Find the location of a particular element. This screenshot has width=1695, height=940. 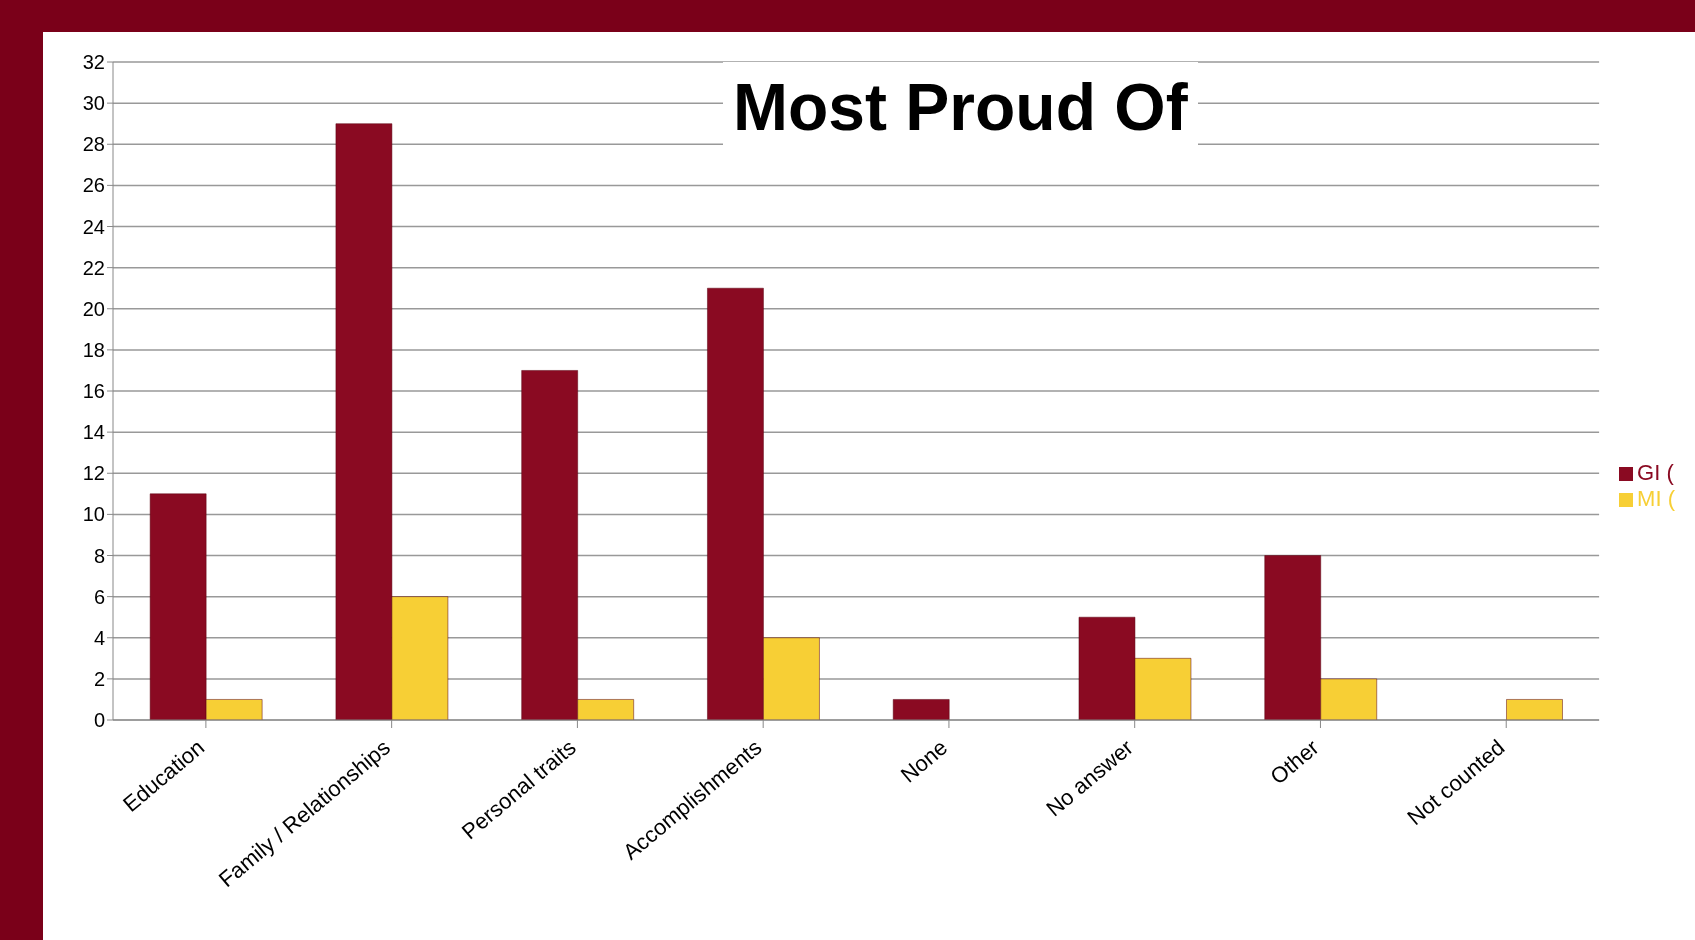

y-tick-label: 2 is located at coordinates (99, 678).